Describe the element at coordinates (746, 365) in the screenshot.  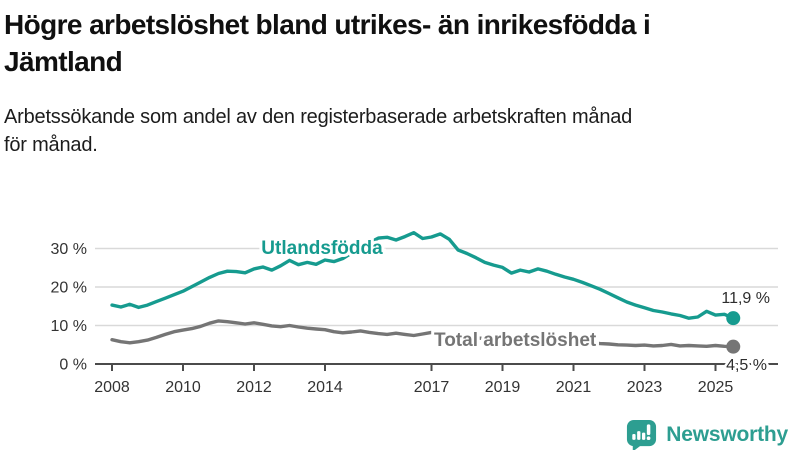
I see `series-end-value-total-arbetsl-shet: 4,5 %` at that location.